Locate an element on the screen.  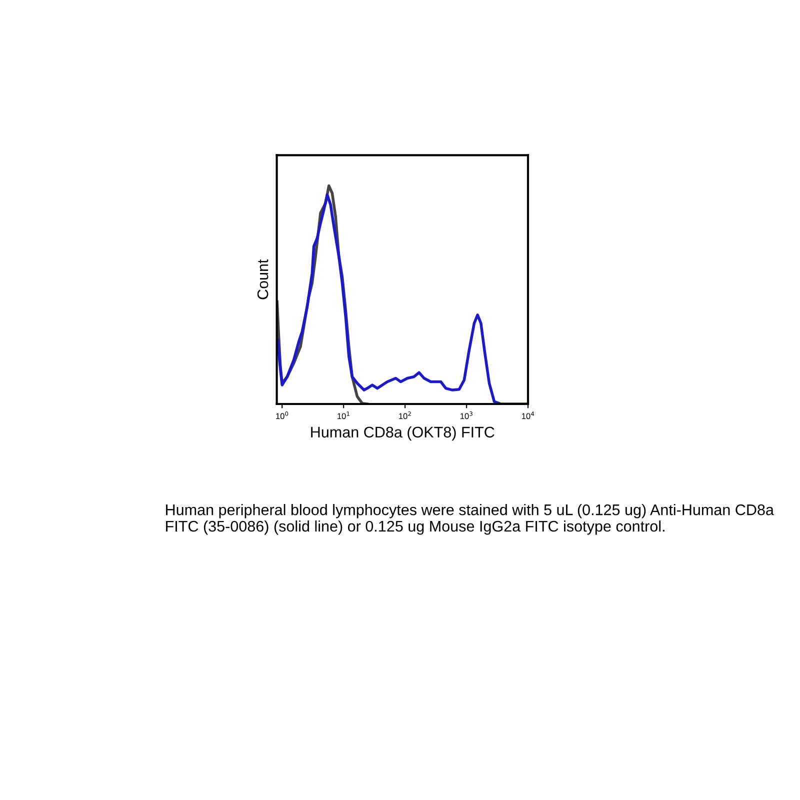
x-tick-label: 10$^{0}$ is located at coordinates (282, 415).